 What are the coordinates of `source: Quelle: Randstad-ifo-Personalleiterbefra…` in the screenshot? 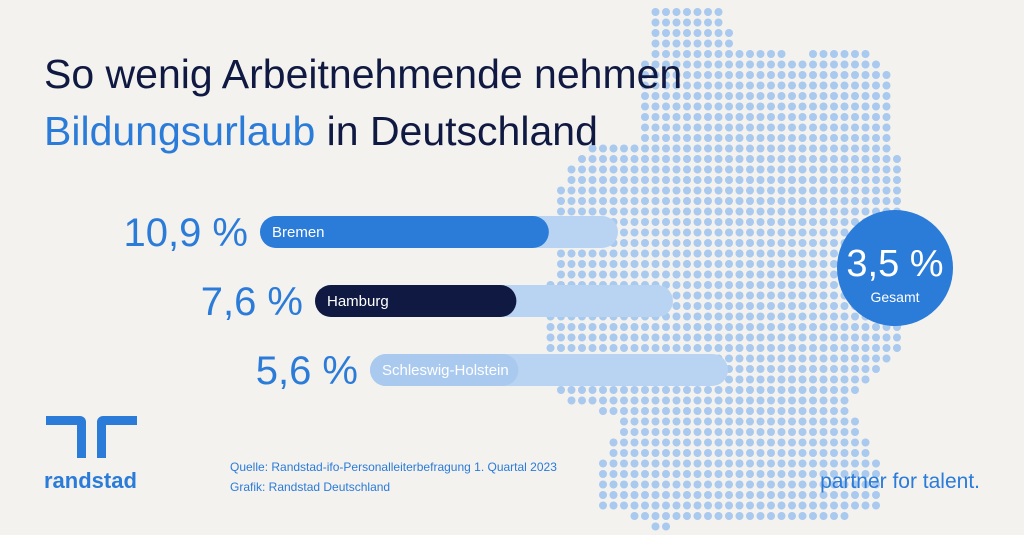 It's located at (393, 467).